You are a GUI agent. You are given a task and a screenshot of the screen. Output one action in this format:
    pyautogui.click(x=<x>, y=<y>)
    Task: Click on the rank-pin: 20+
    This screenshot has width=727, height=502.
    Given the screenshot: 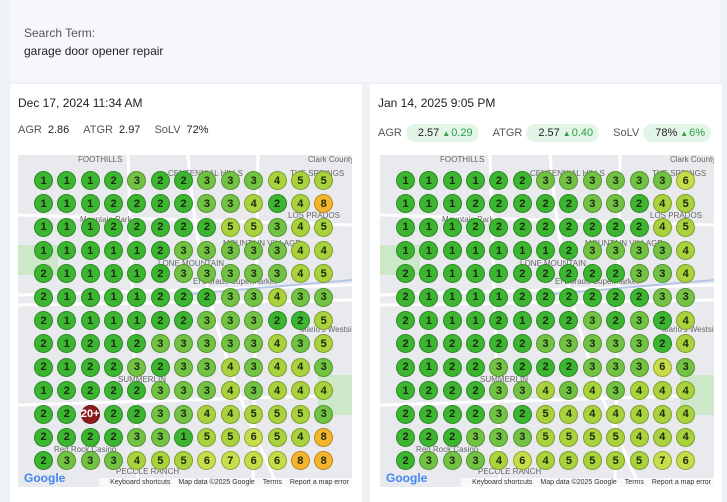 What is the action you would take?
    pyautogui.click(x=90, y=414)
    